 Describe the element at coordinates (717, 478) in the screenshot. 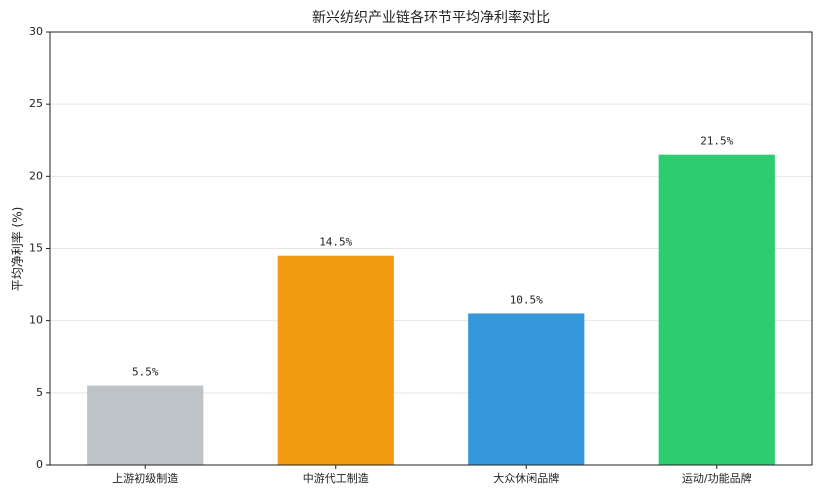

I see `x-tick-label: 运动/功能品牌` at that location.